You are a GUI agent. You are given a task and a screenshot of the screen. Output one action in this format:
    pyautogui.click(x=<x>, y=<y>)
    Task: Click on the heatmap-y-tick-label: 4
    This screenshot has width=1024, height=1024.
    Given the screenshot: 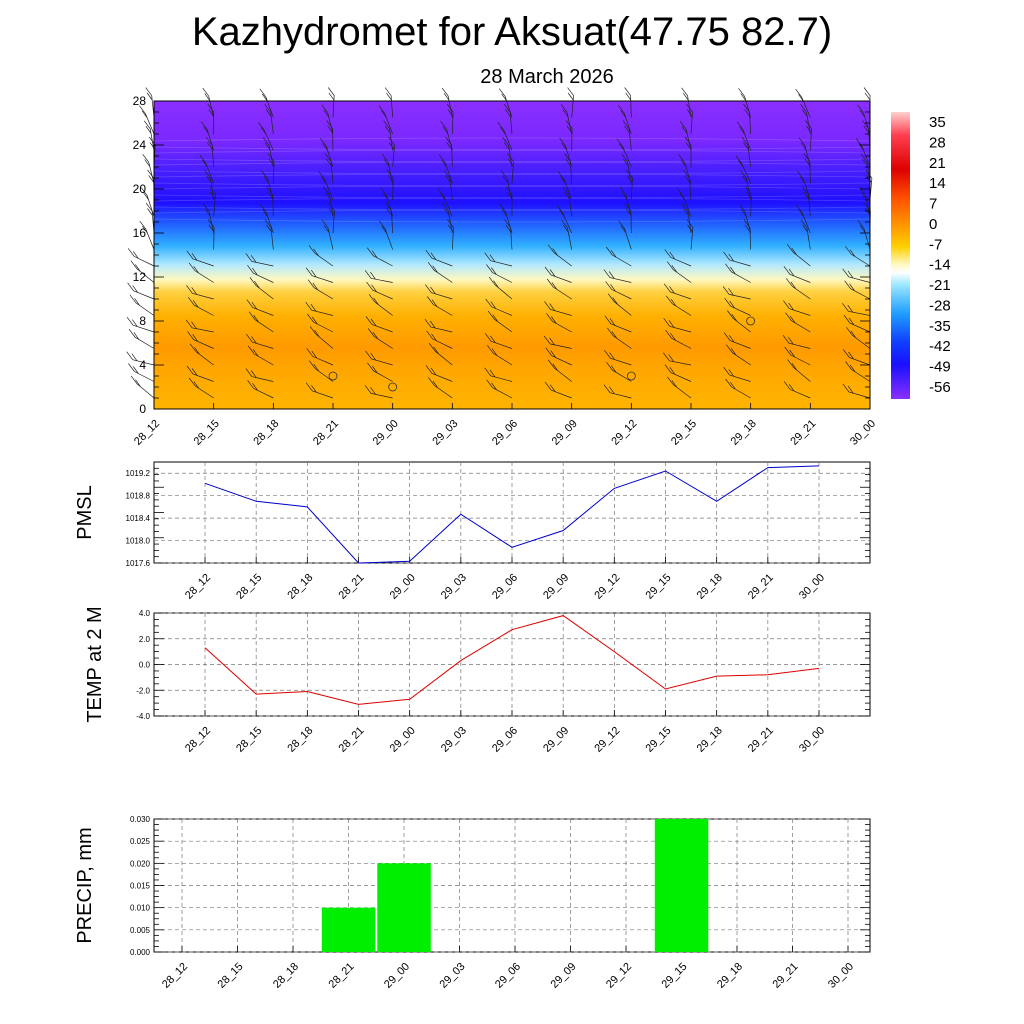 What is the action you would take?
    pyautogui.click(x=142, y=365)
    